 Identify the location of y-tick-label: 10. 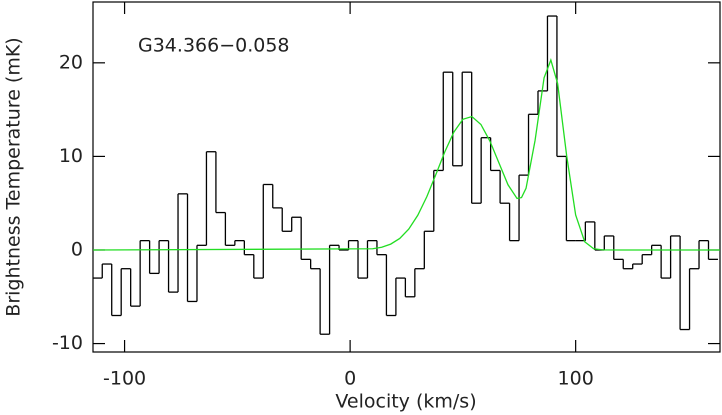
(71, 156).